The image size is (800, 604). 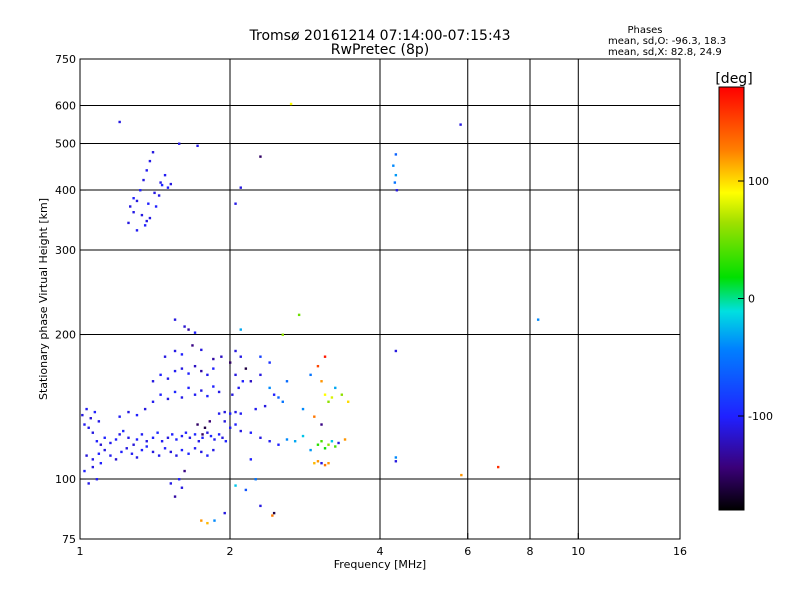 I want to click on y-tick-label: 600, so click(x=65, y=106).